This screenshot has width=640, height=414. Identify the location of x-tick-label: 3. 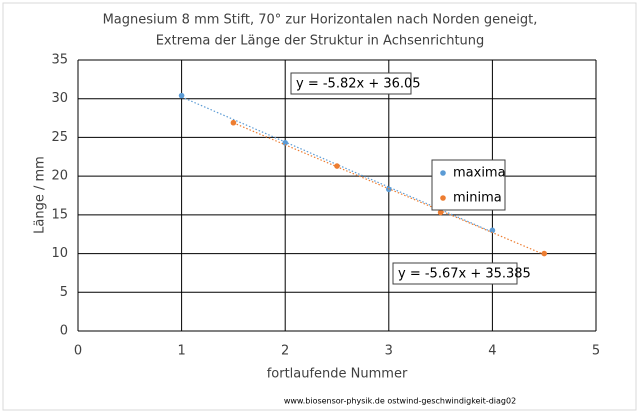
(389, 351).